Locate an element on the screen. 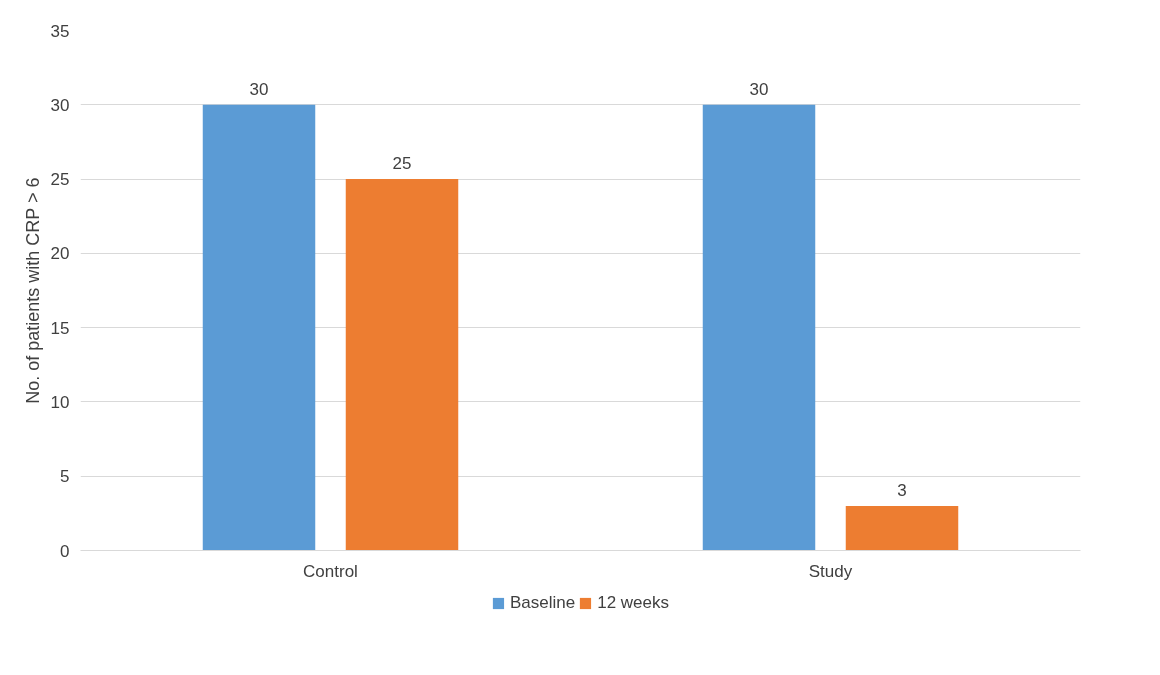 The width and height of the screenshot is (1160, 675). legend-label: 12 weeks is located at coordinates (633, 603).